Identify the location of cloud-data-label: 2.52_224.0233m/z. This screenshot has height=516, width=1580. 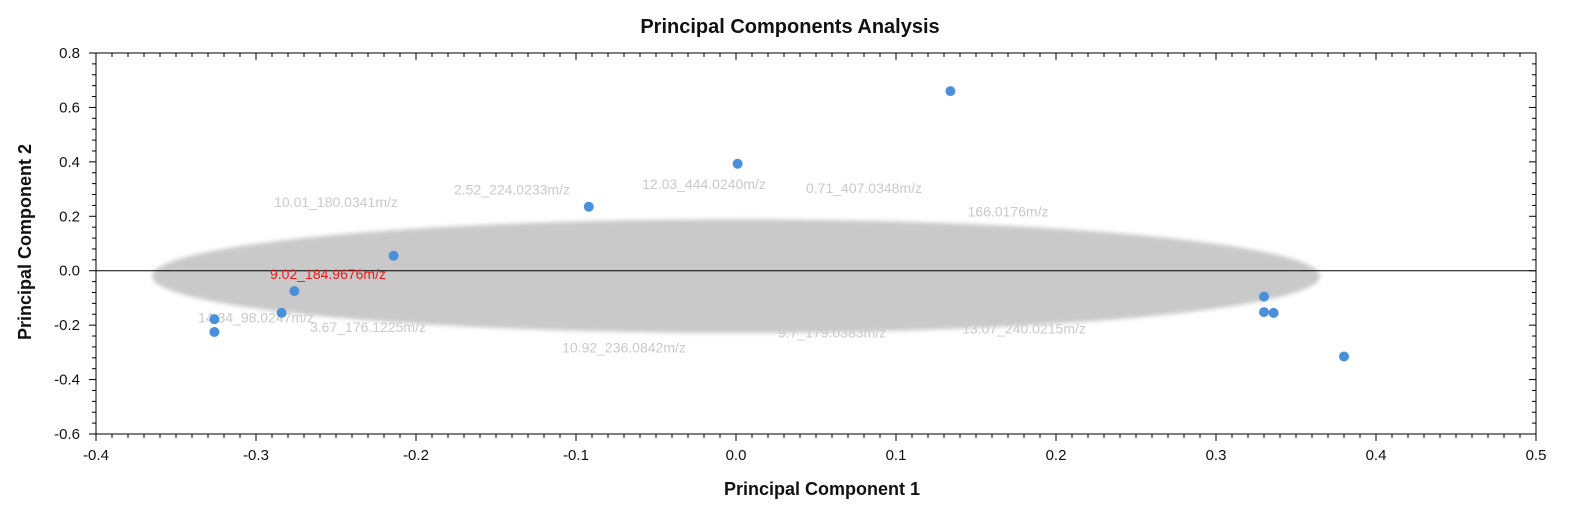
(512, 190).